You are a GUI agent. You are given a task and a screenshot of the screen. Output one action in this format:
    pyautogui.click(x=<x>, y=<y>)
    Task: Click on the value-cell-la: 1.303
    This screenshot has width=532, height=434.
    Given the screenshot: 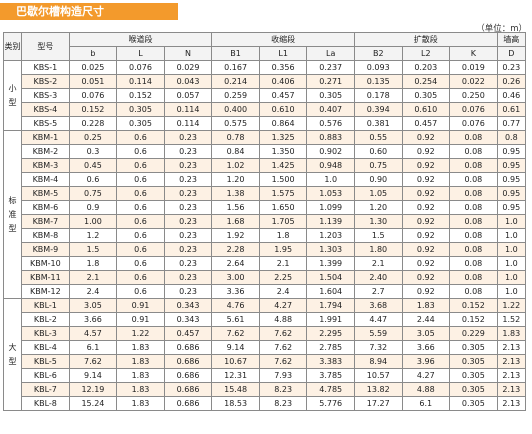 What is the action you would take?
    pyautogui.click(x=330, y=249)
    